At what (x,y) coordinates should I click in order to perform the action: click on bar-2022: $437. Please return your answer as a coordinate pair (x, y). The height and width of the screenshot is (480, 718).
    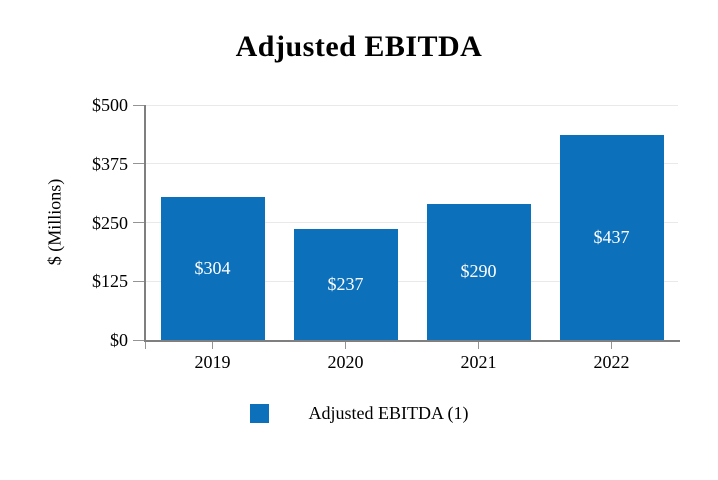
    Looking at the image, I should click on (611, 237).